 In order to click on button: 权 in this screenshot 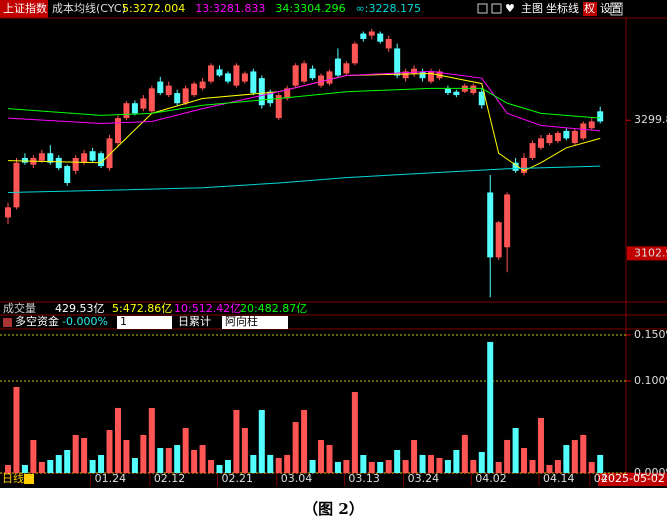, I will do `click(589, 8)`.